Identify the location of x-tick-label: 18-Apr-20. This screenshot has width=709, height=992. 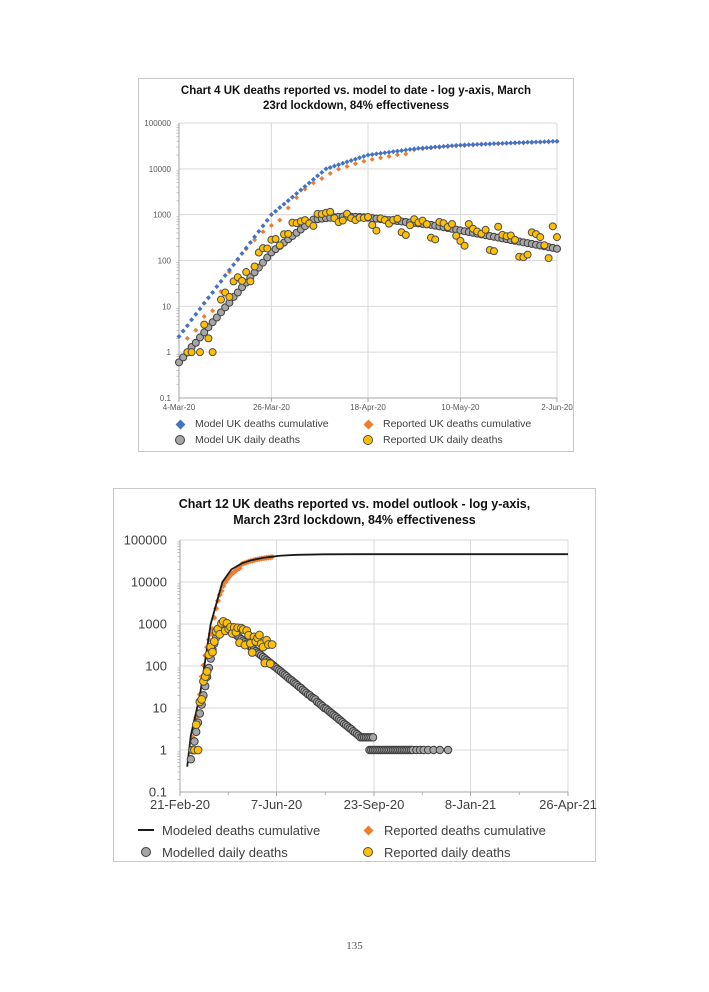
(368, 407).